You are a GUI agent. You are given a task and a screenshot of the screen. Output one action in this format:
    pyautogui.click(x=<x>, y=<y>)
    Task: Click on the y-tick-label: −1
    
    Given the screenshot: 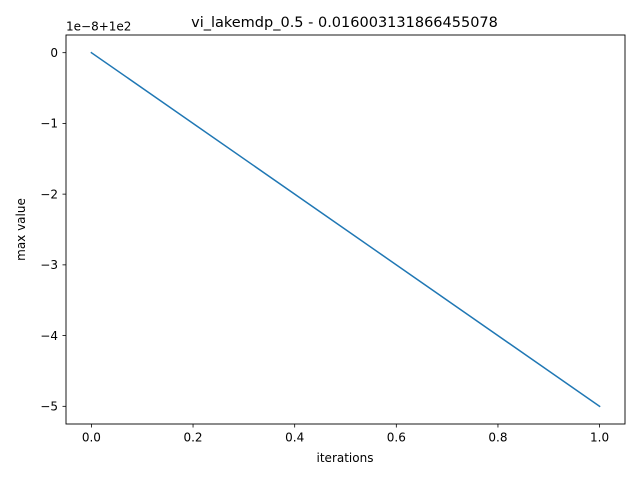 What is the action you would take?
    pyautogui.click(x=49, y=124)
    